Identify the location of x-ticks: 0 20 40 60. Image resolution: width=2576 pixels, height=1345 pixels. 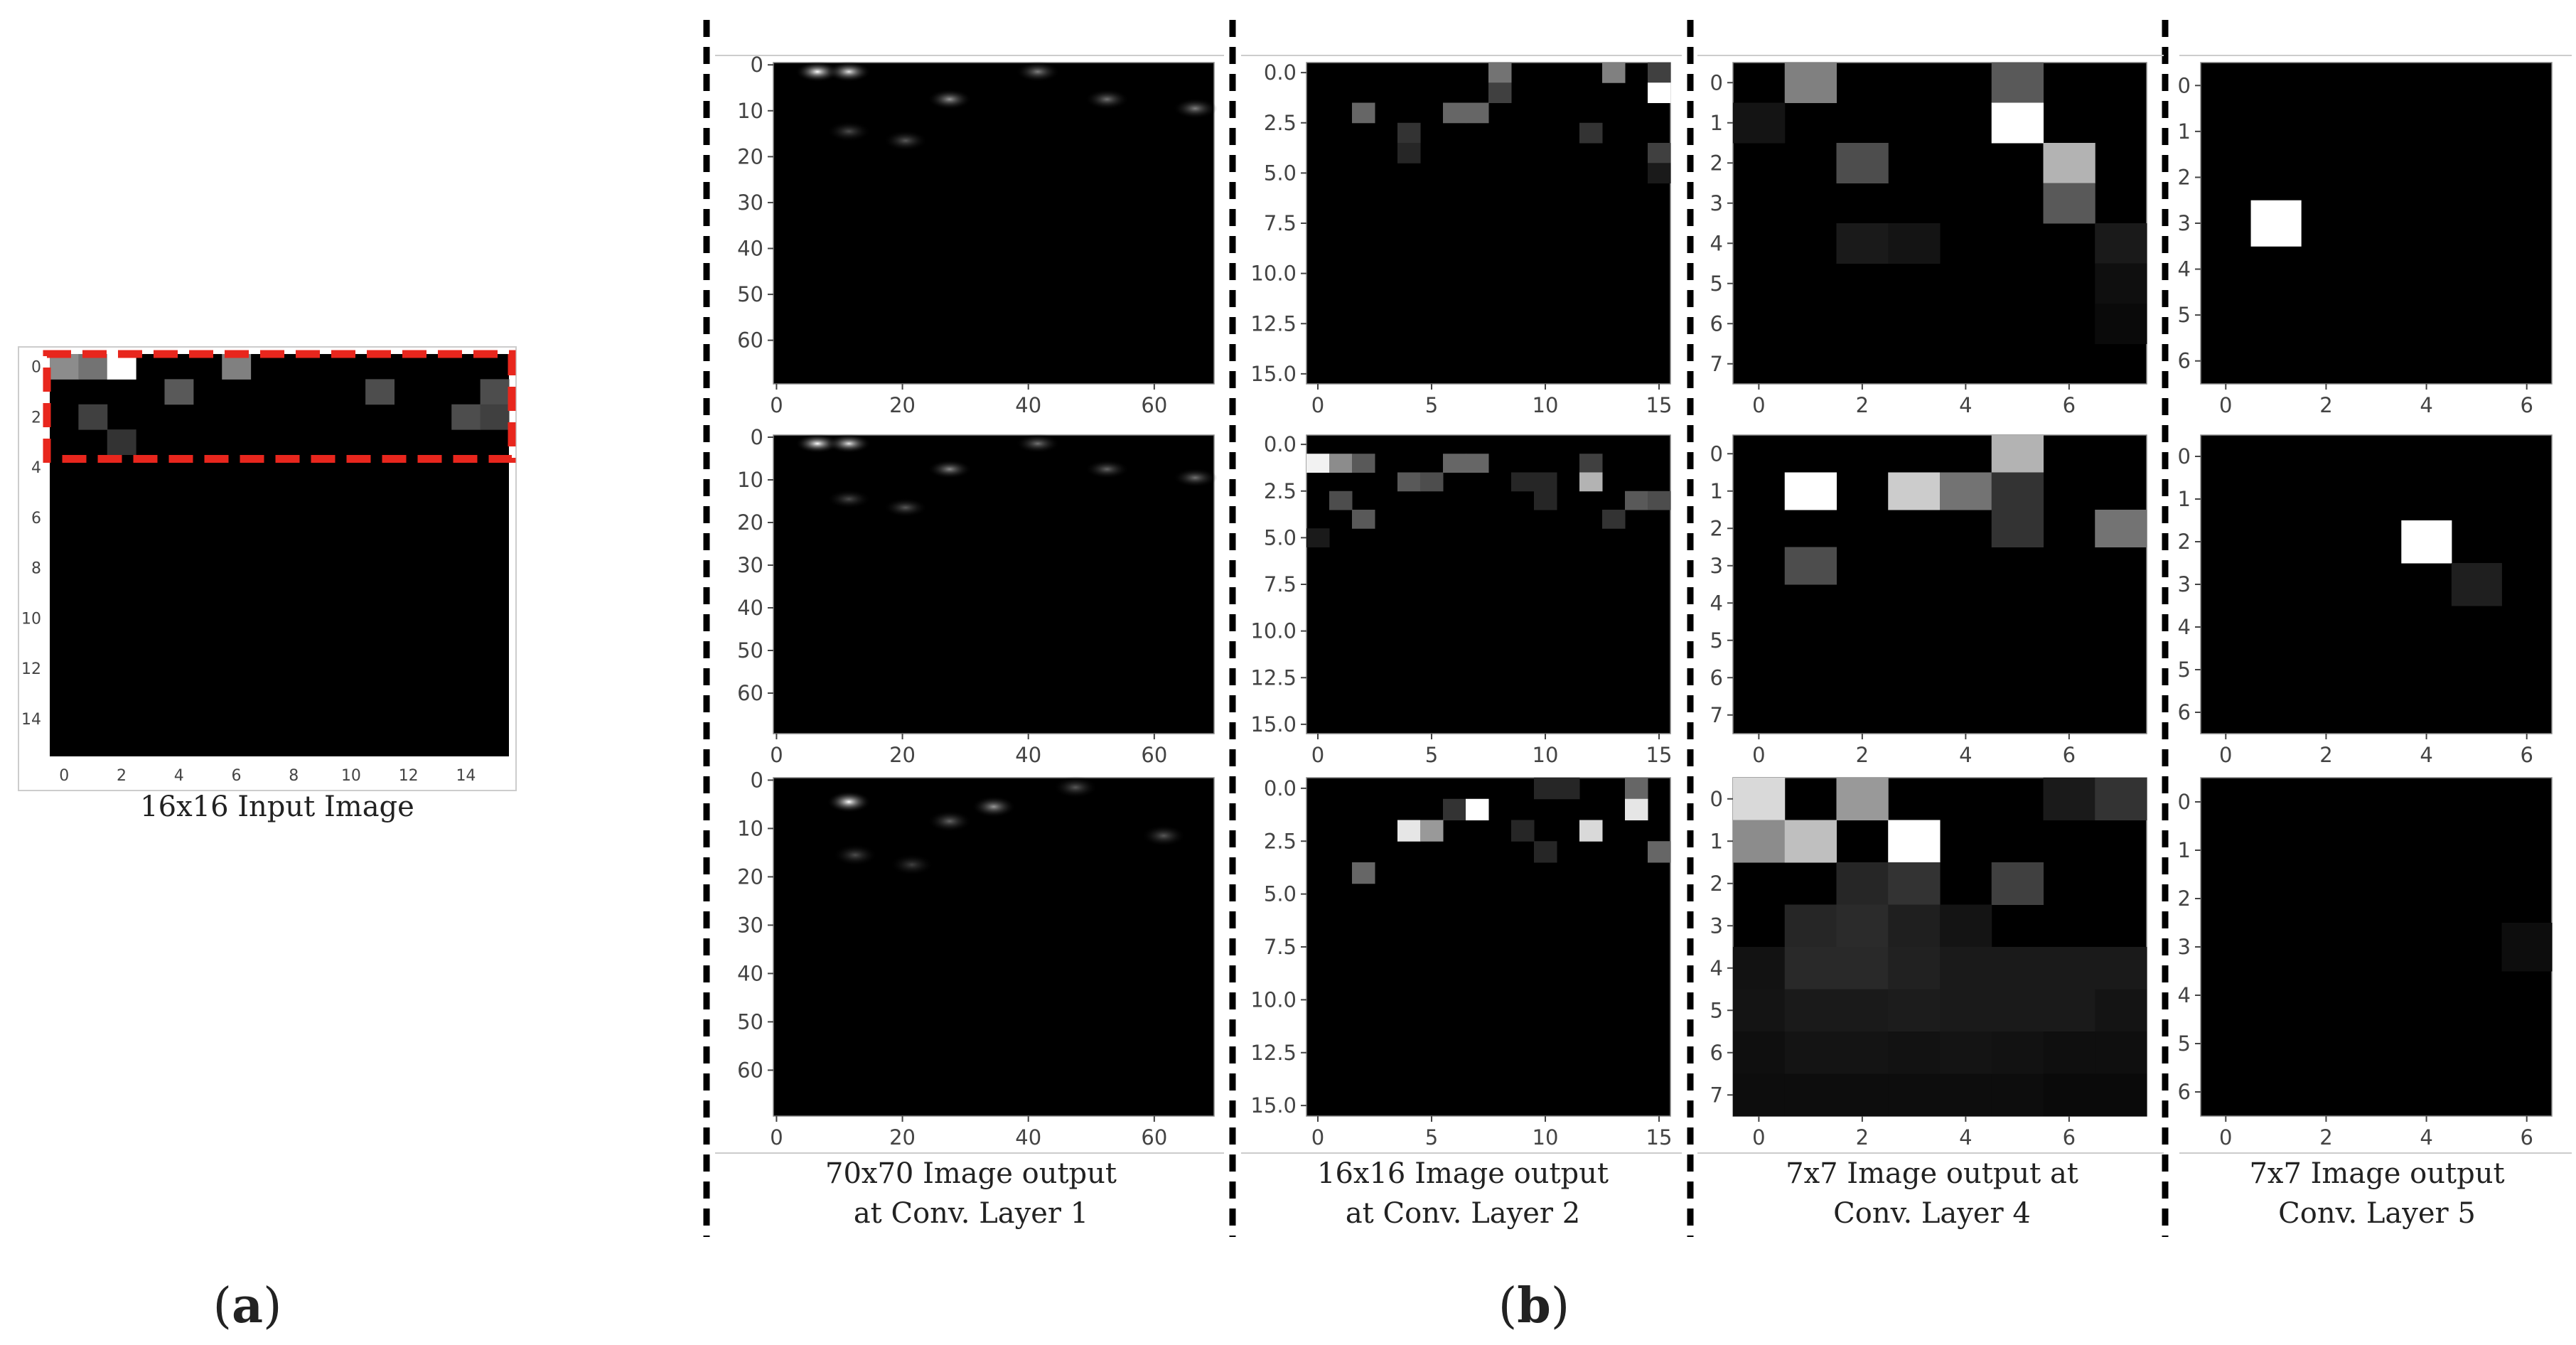
(968, 1133).